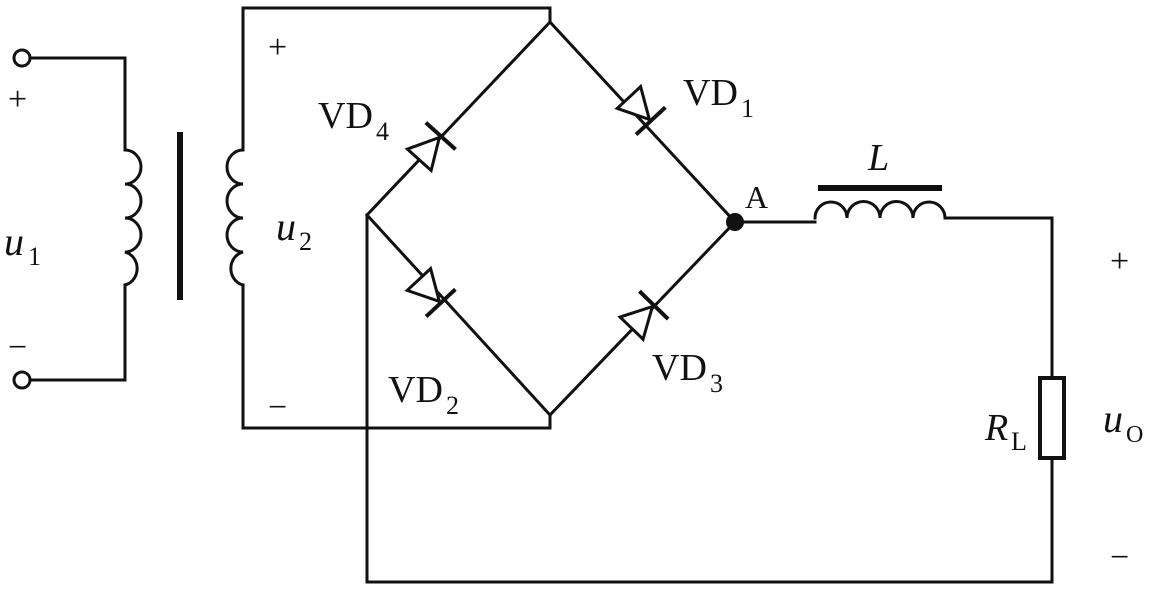 The image size is (1153, 598). What do you see at coordinates (235, 217) in the screenshot?
I see `secondary-coil` at bounding box center [235, 217].